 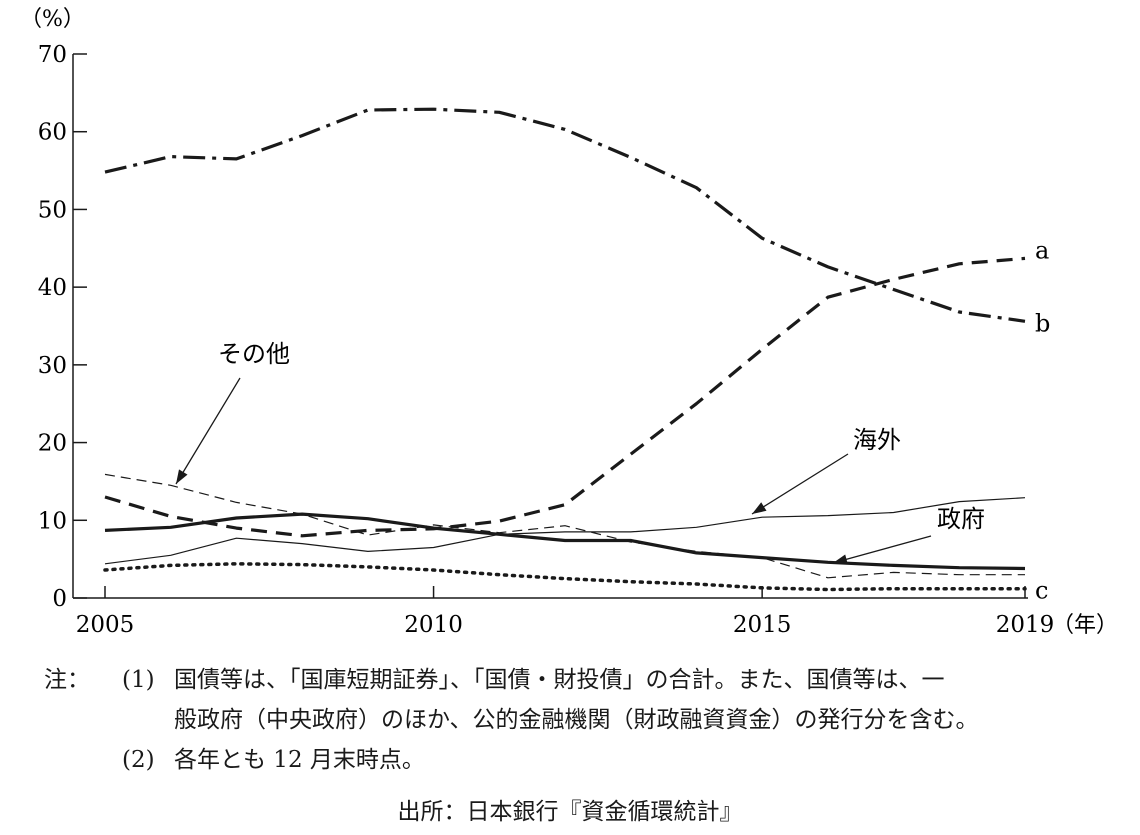 I want to click on y-tick-label: 0, so click(x=59, y=599).